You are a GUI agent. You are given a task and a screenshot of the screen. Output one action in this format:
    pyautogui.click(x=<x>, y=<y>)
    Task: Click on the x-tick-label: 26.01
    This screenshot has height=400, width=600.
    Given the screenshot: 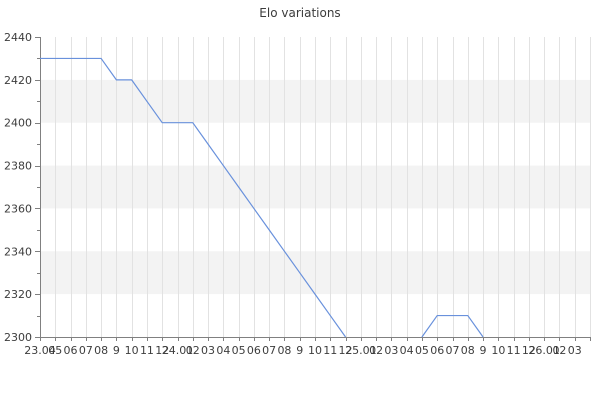 What is the action you would take?
    pyautogui.click(x=544, y=350)
    